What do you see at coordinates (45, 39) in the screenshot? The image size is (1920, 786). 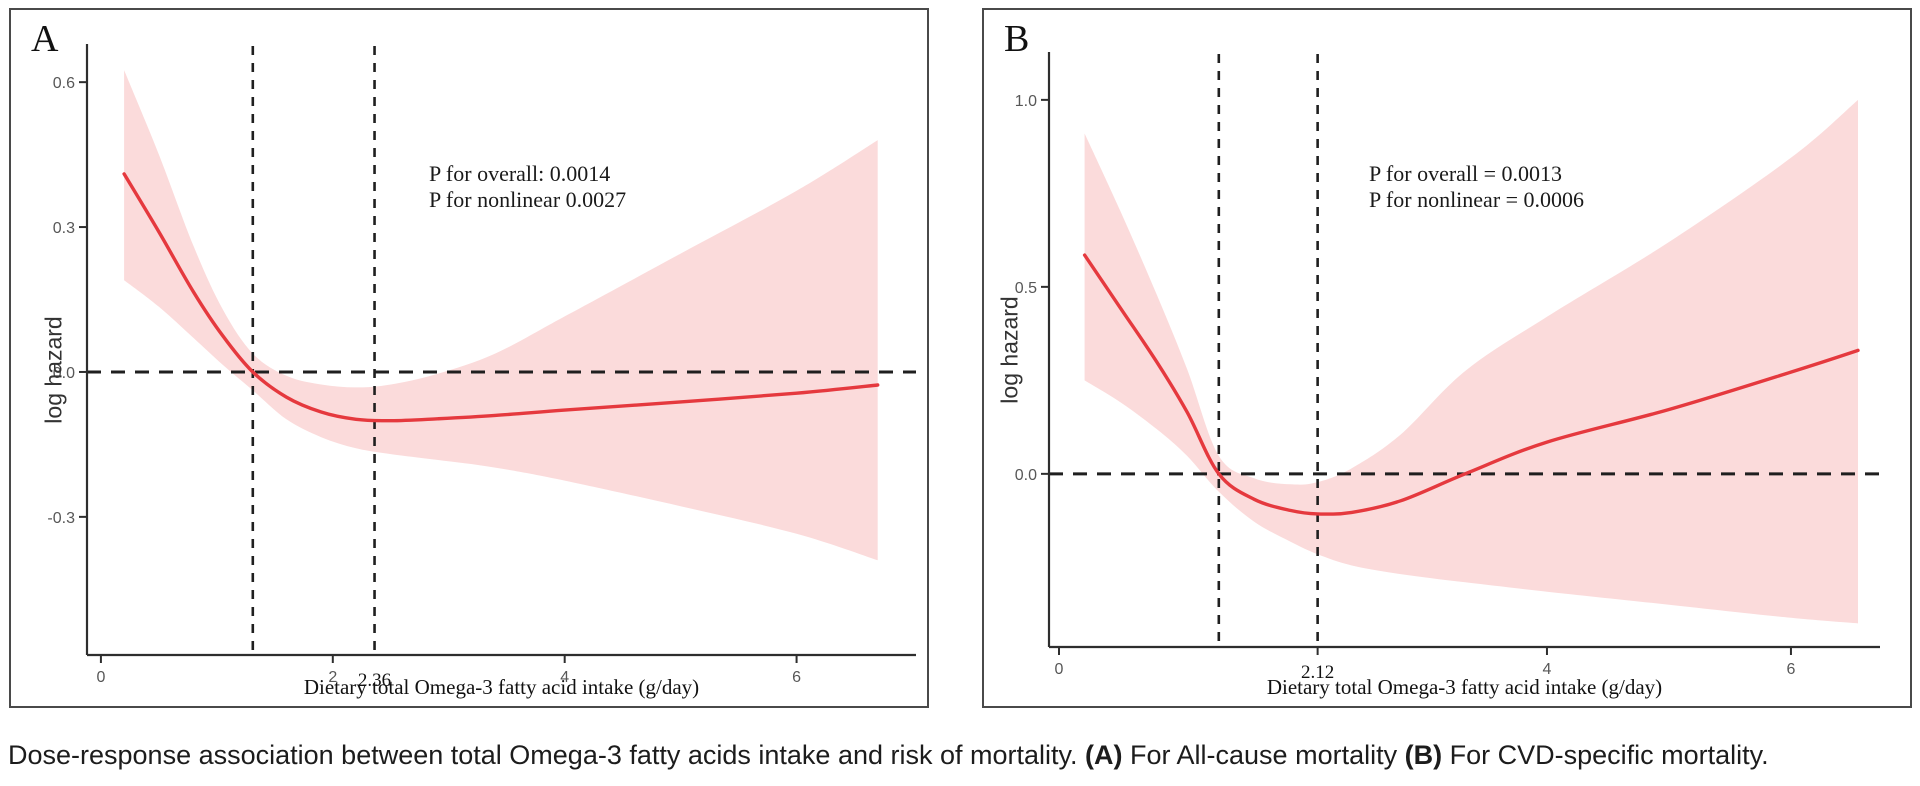 I see `panel-a-letter: A` at bounding box center [45, 39].